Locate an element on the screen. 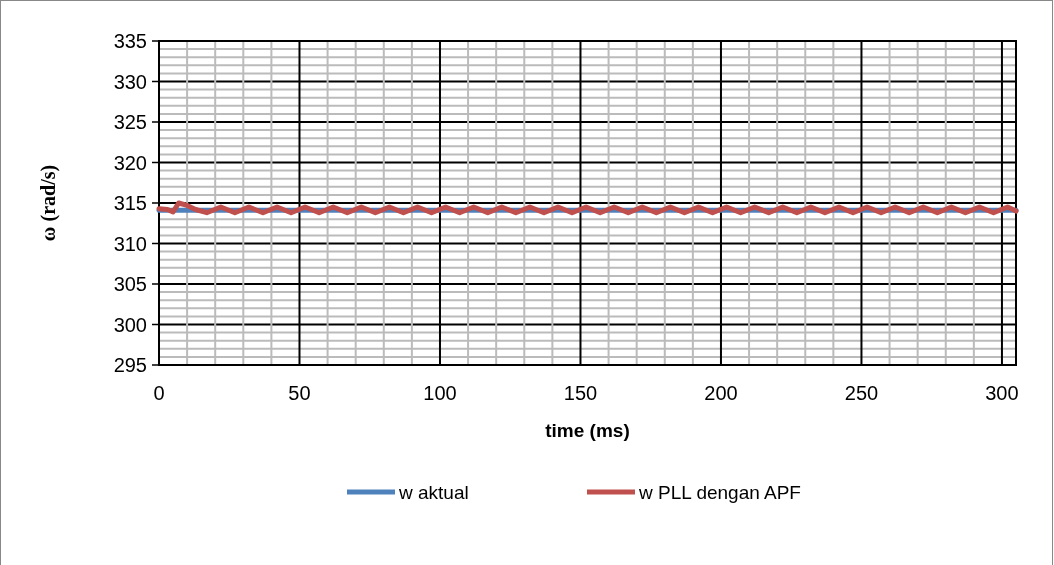 The height and width of the screenshot is (565, 1054). legend-label: w aktual is located at coordinates (433, 492).